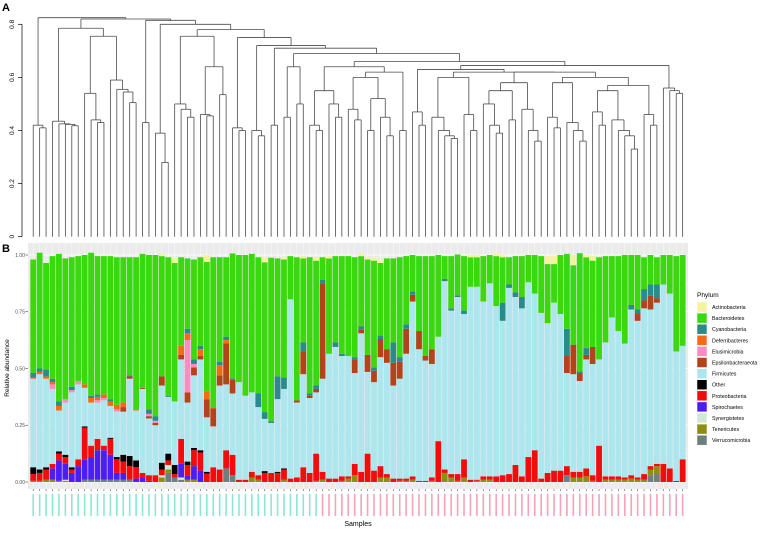 This screenshot has height=534, width=761. I want to click on legend-label: Elusimicrobia, so click(728, 352).